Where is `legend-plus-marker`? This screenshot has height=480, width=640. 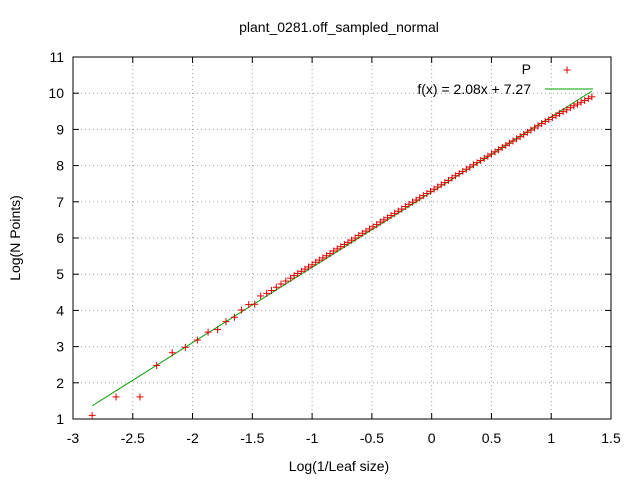 legend-plus-marker is located at coordinates (567, 70).